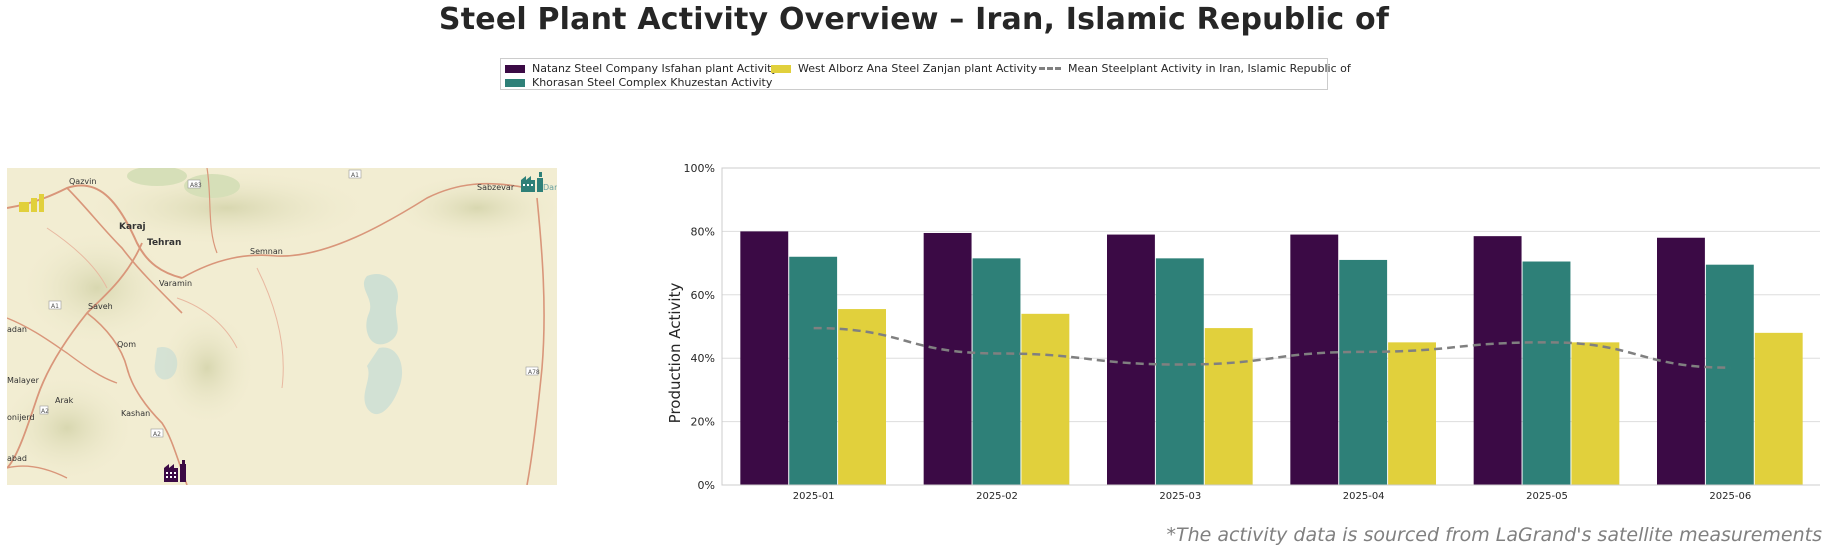 The width and height of the screenshot is (1828, 554). Describe the element at coordinates (17, 329) in the screenshot. I see `map-label: adan` at that location.